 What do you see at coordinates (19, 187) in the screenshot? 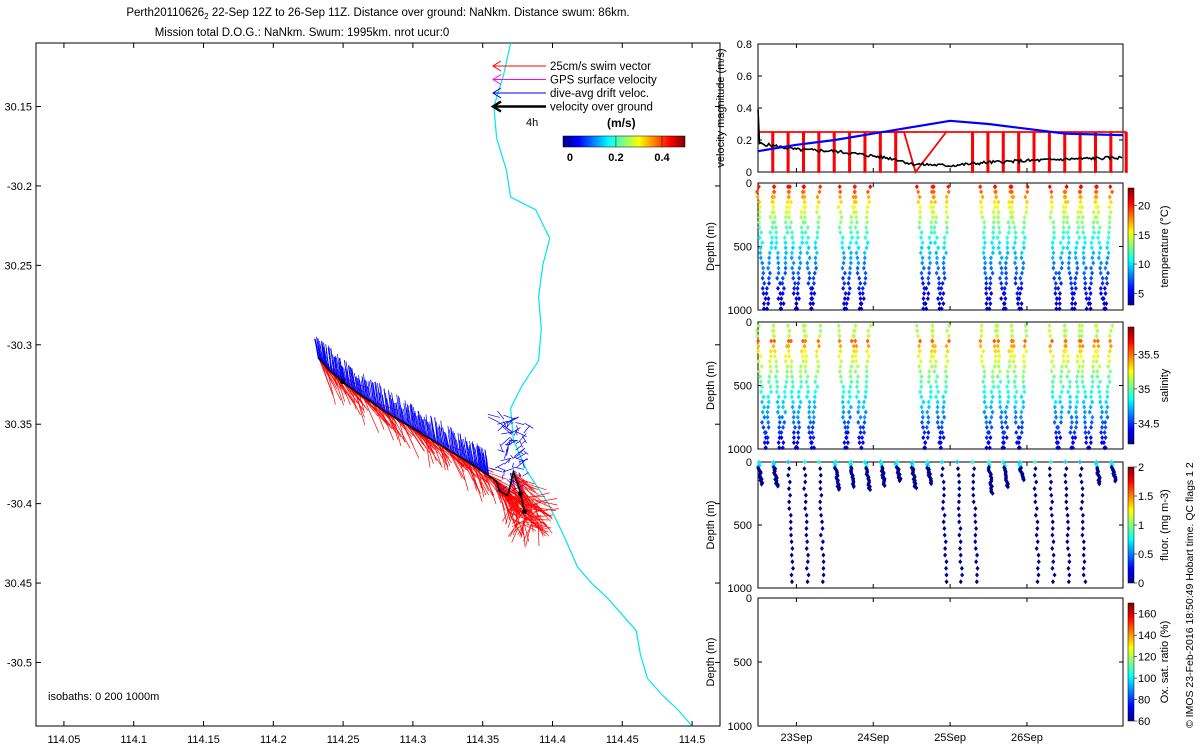
I see `map-y-tick-label: -30.2` at bounding box center [19, 187].